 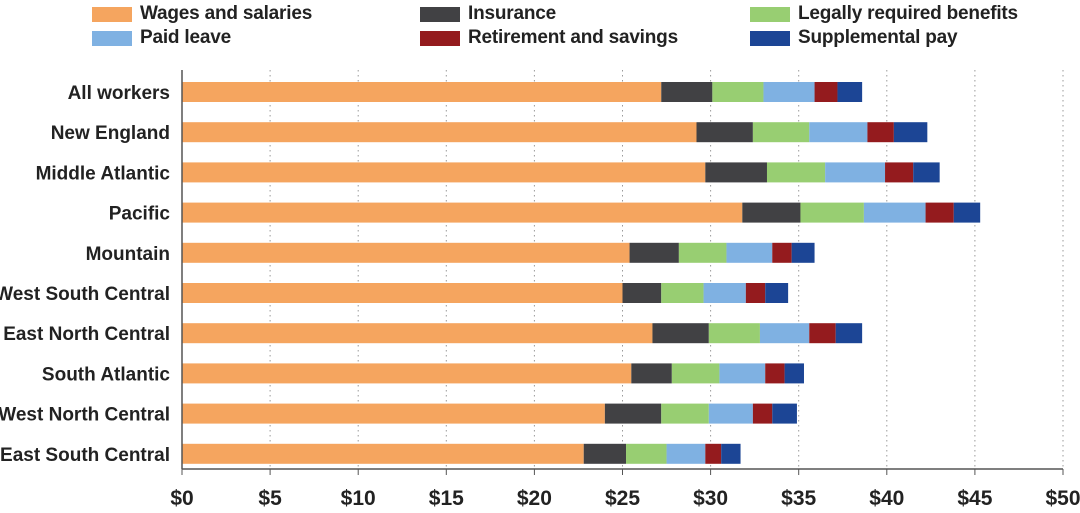 What do you see at coordinates (86, 334) in the screenshot?
I see `category-label: East North Central` at bounding box center [86, 334].